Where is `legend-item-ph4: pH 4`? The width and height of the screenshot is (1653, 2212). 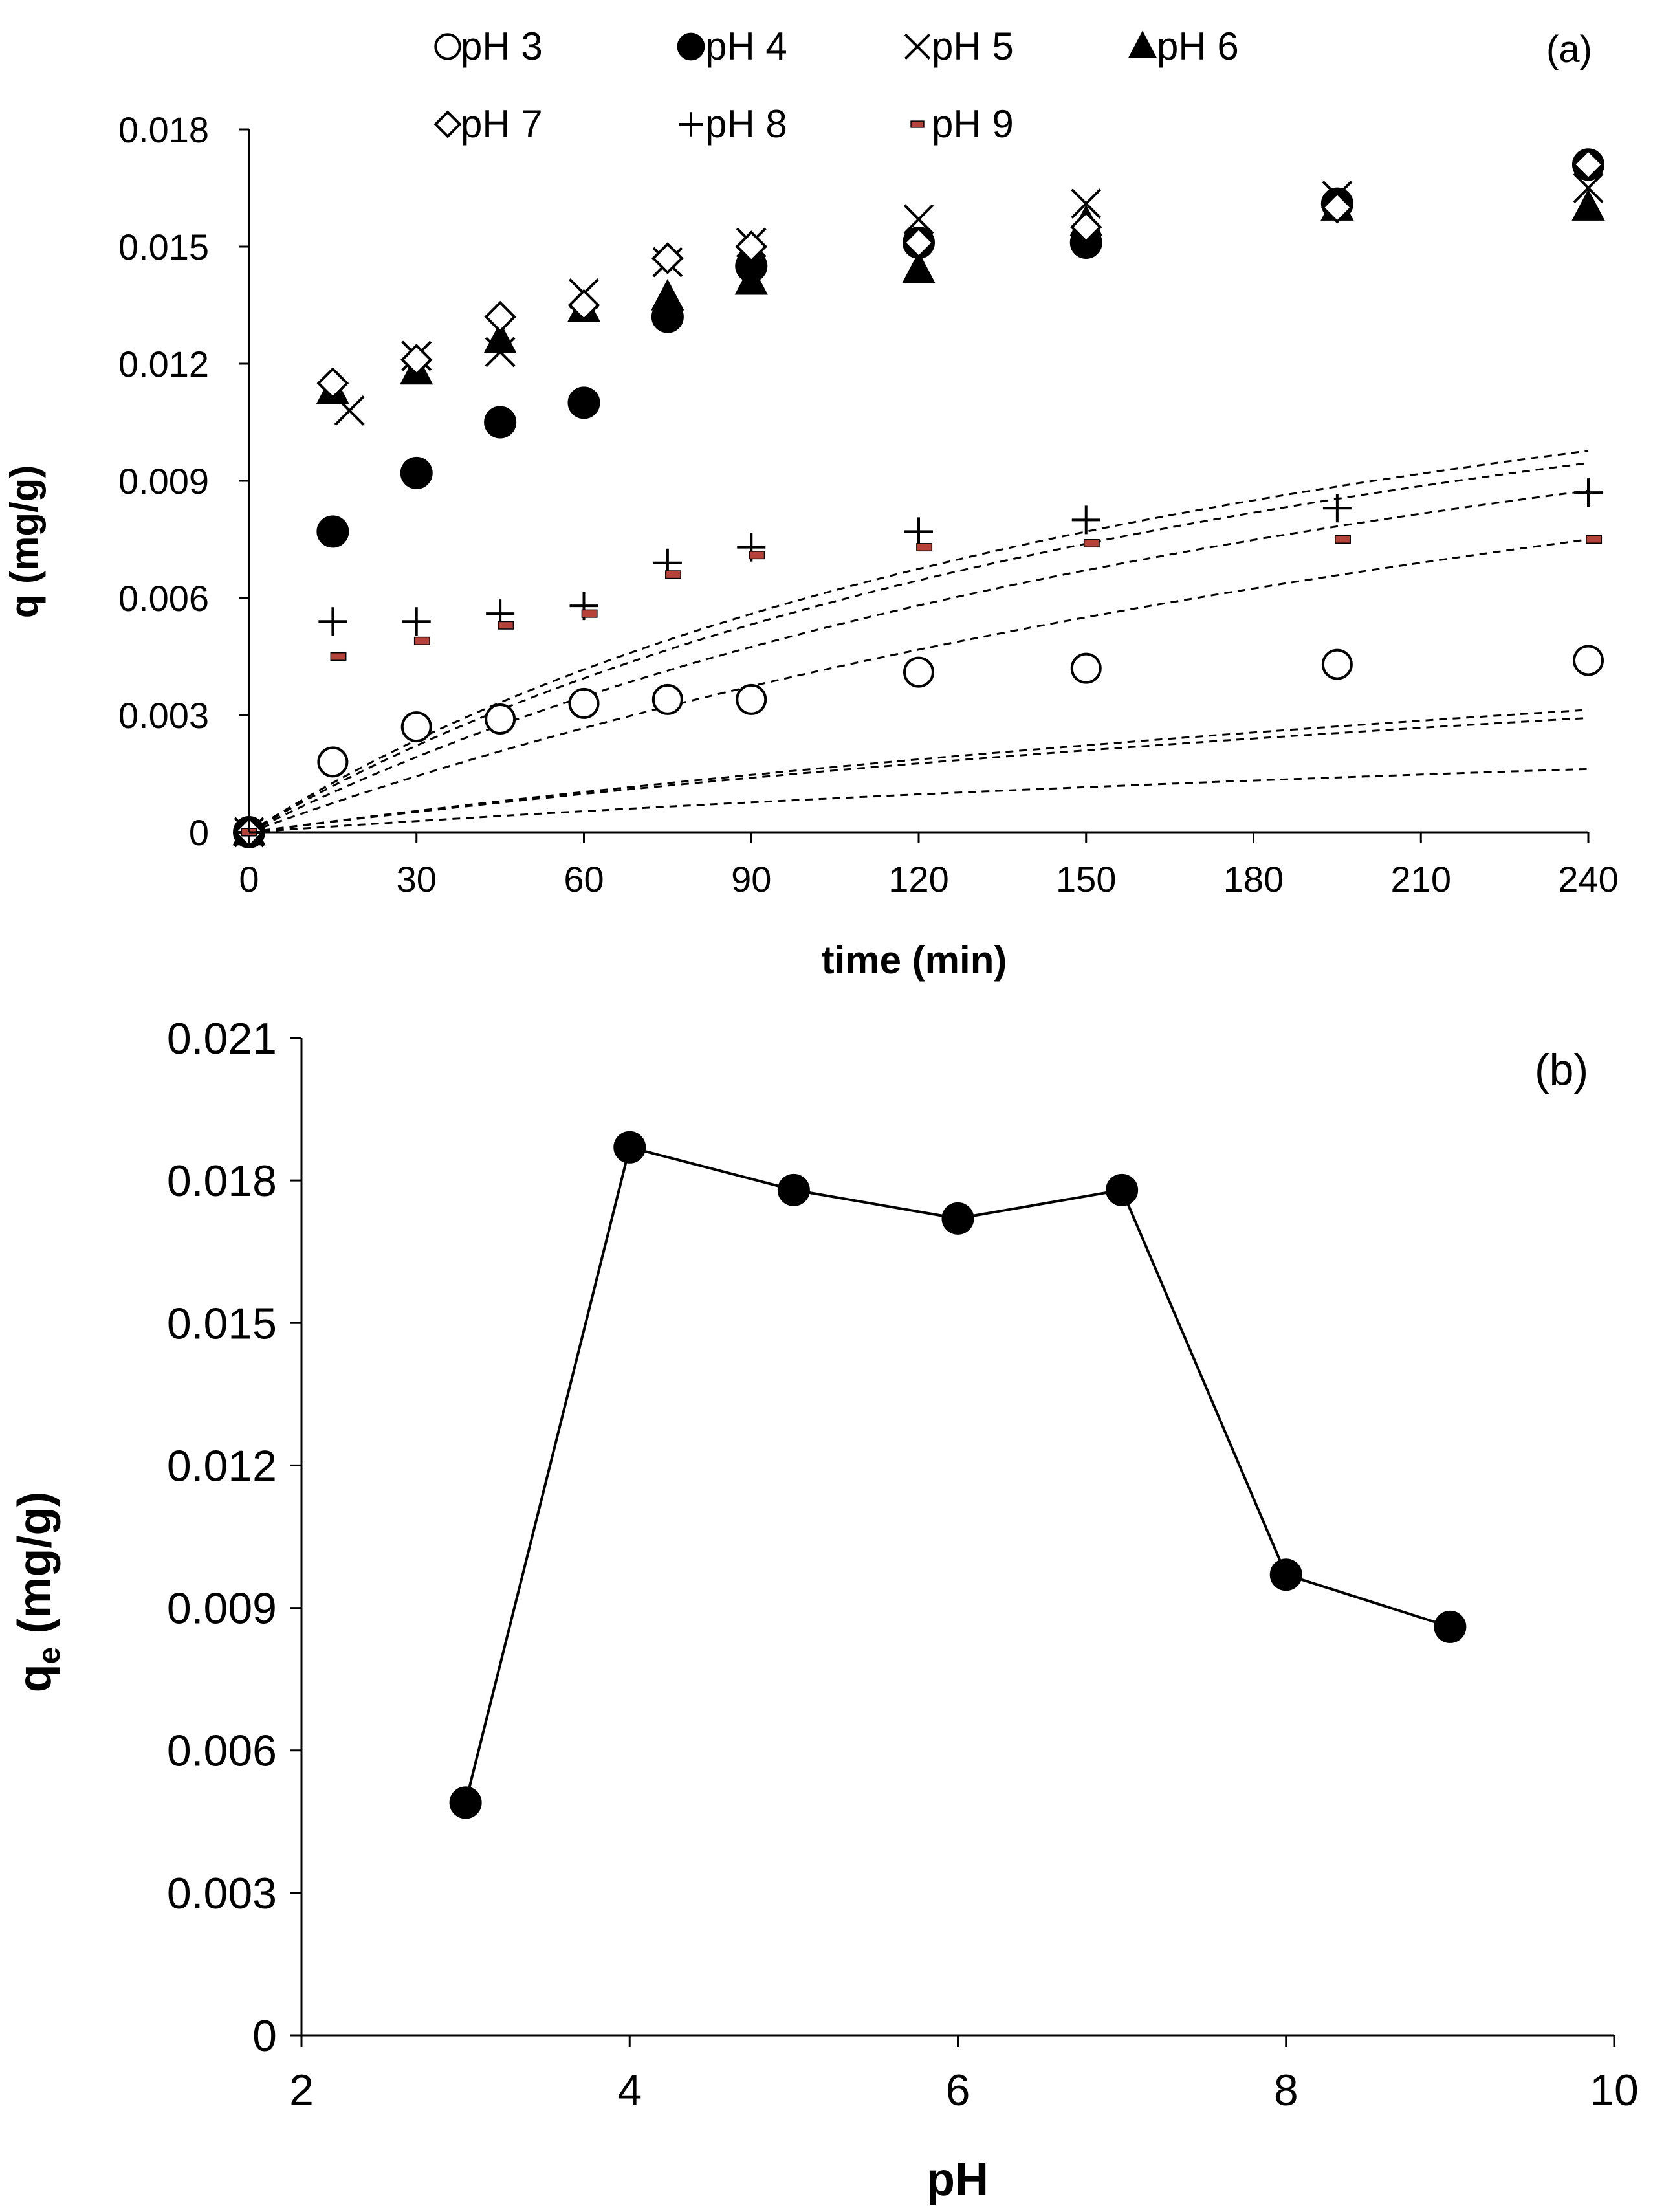
legend-item-ph4: pH 4 is located at coordinates (732, 46).